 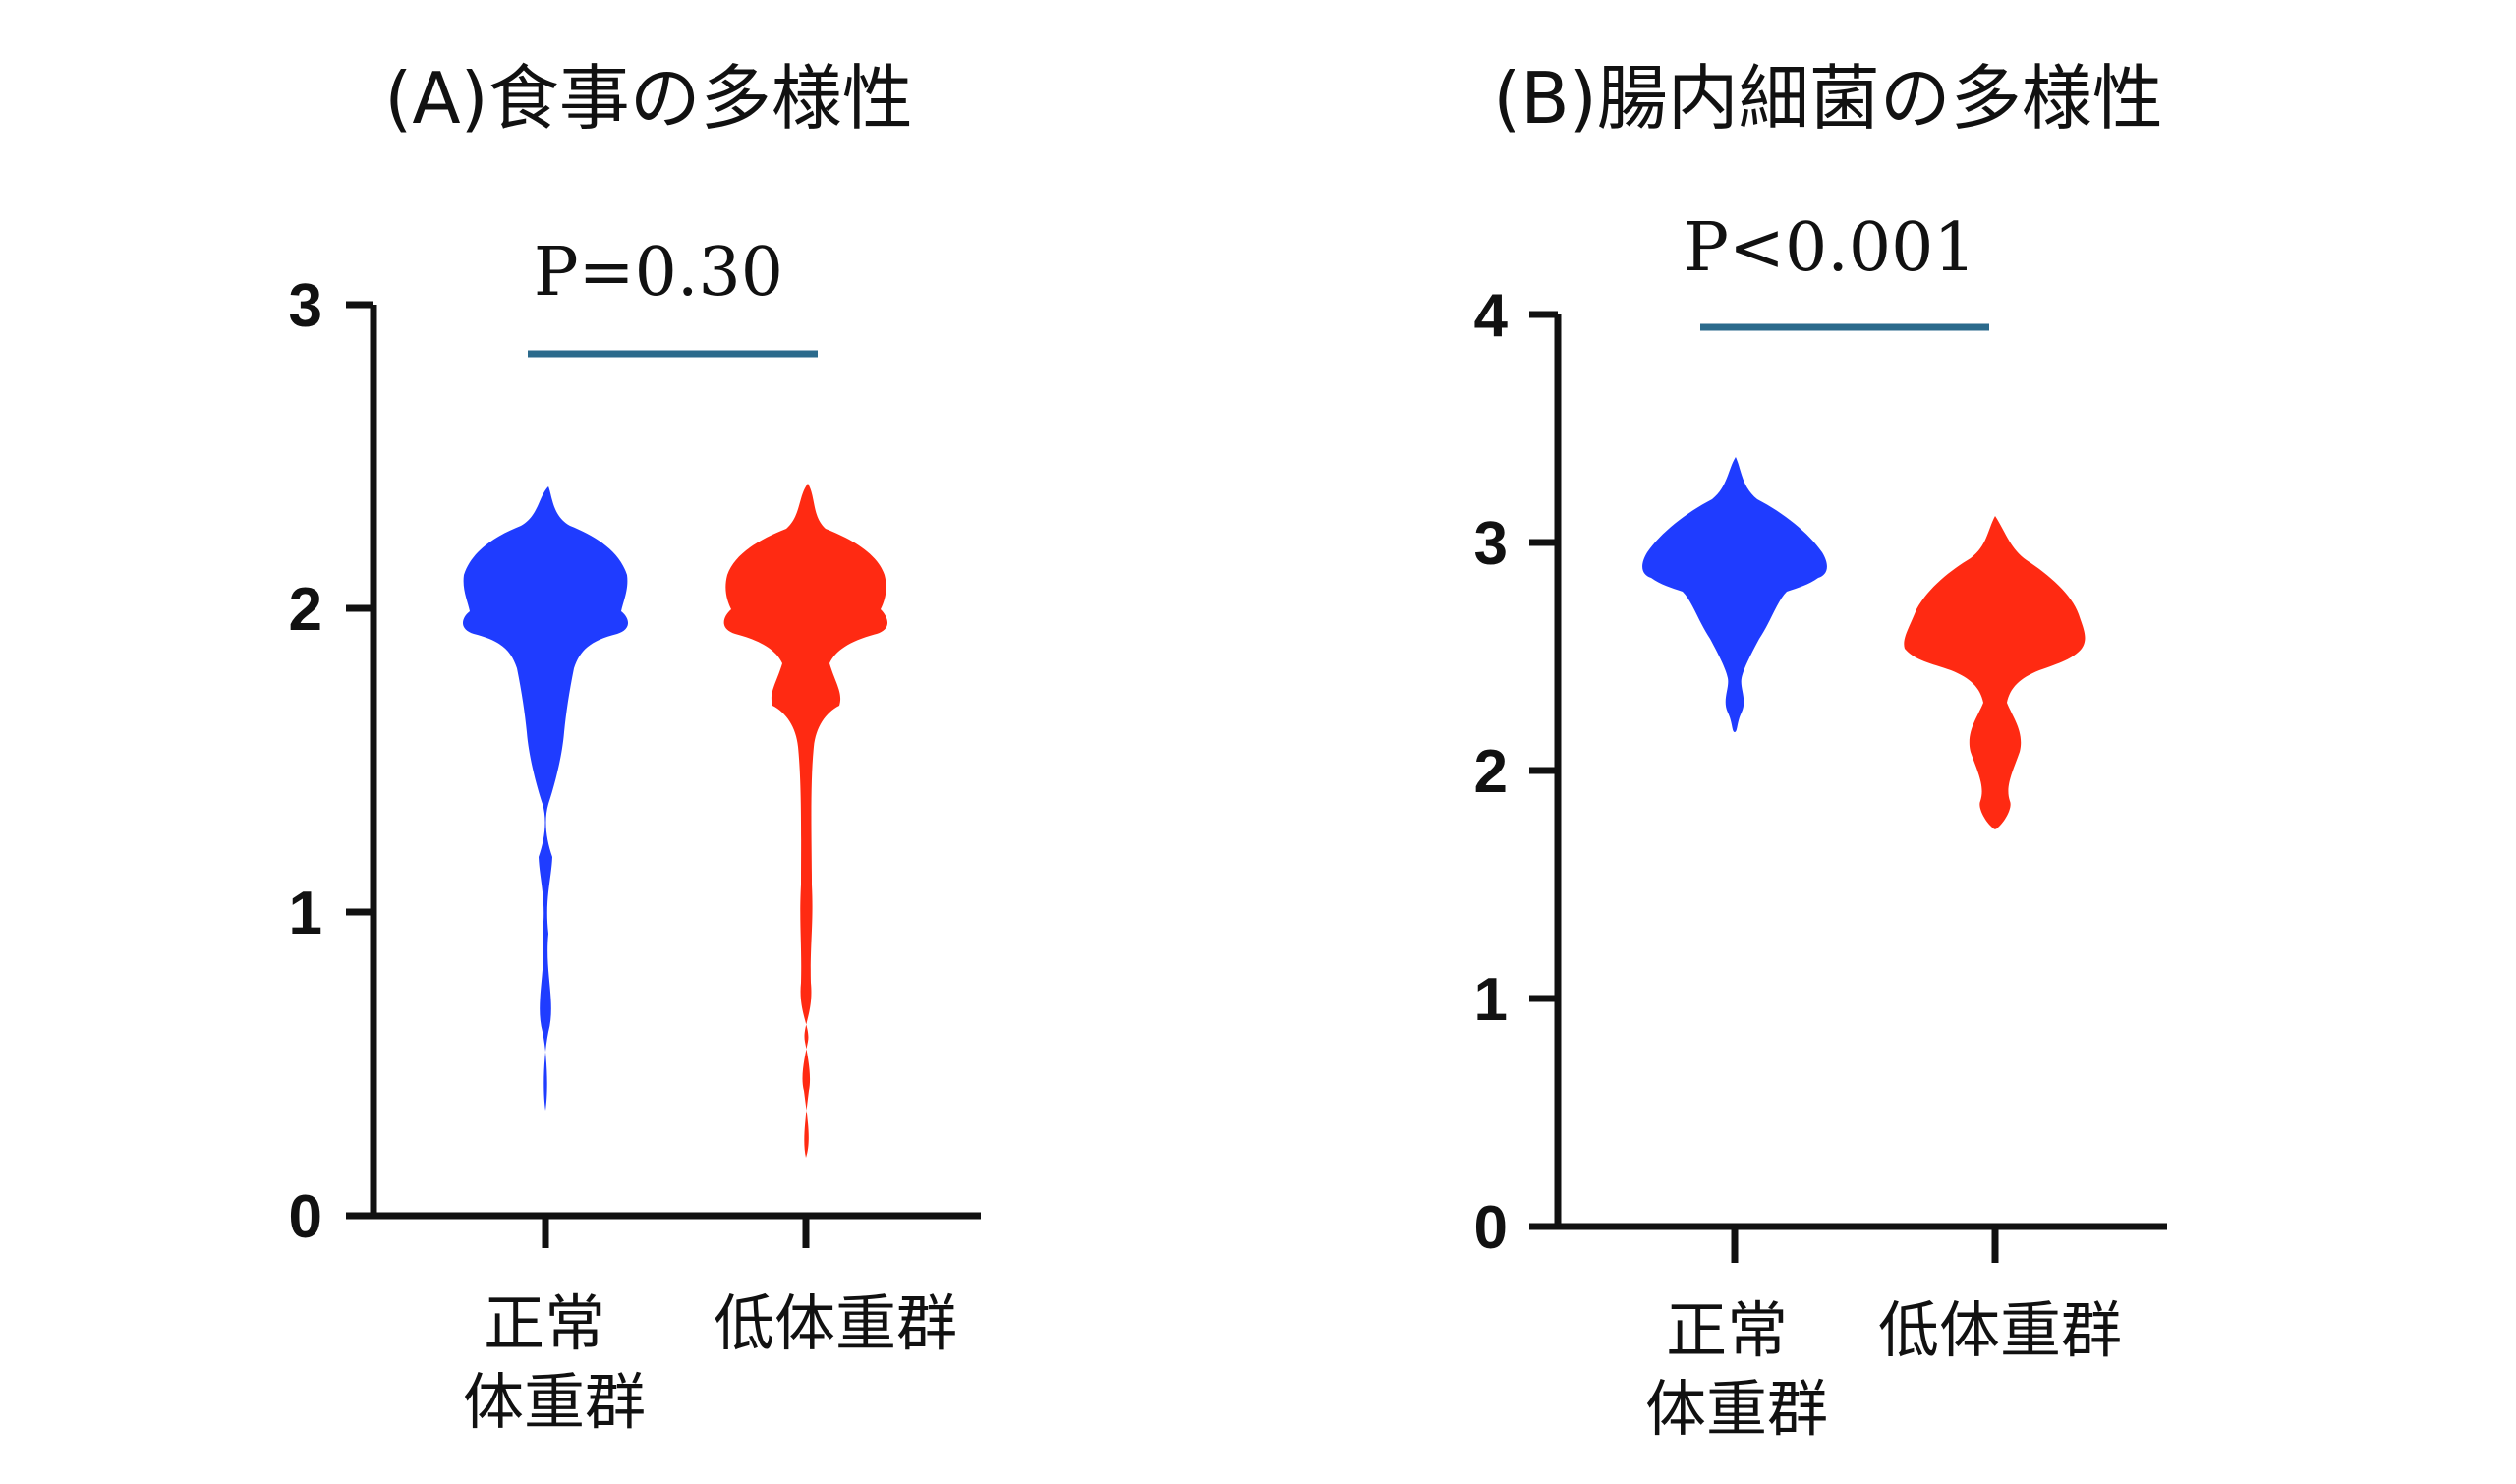 I want to click on panel-a-category-normal-line2: 体重群, so click(x=554, y=1402).